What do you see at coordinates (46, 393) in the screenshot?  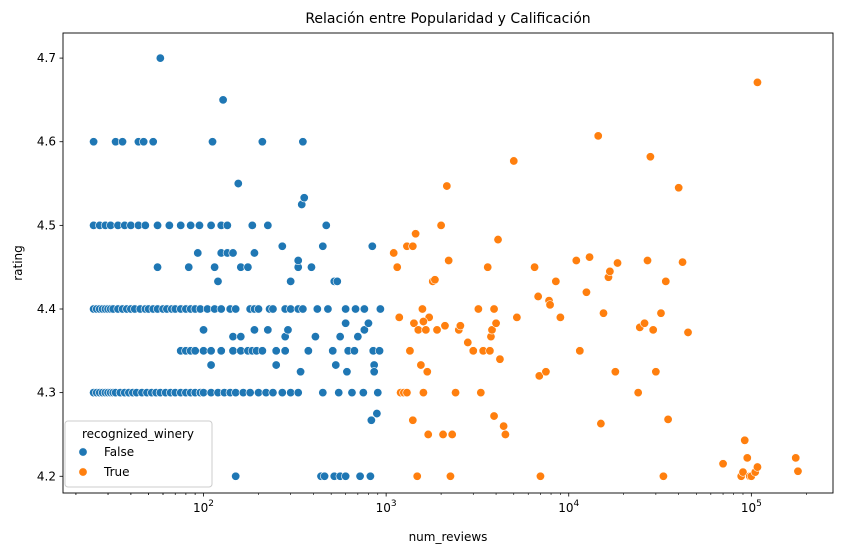 I see `y-tick-label: 4.3` at bounding box center [46, 393].